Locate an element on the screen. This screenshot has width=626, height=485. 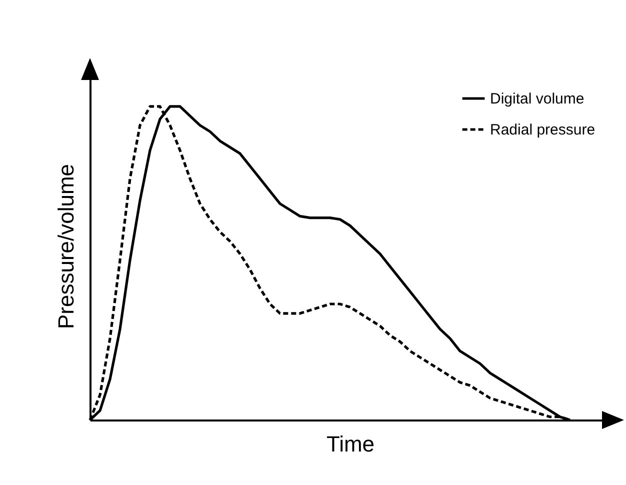
x-axis-title: Time is located at coordinates (350, 444).